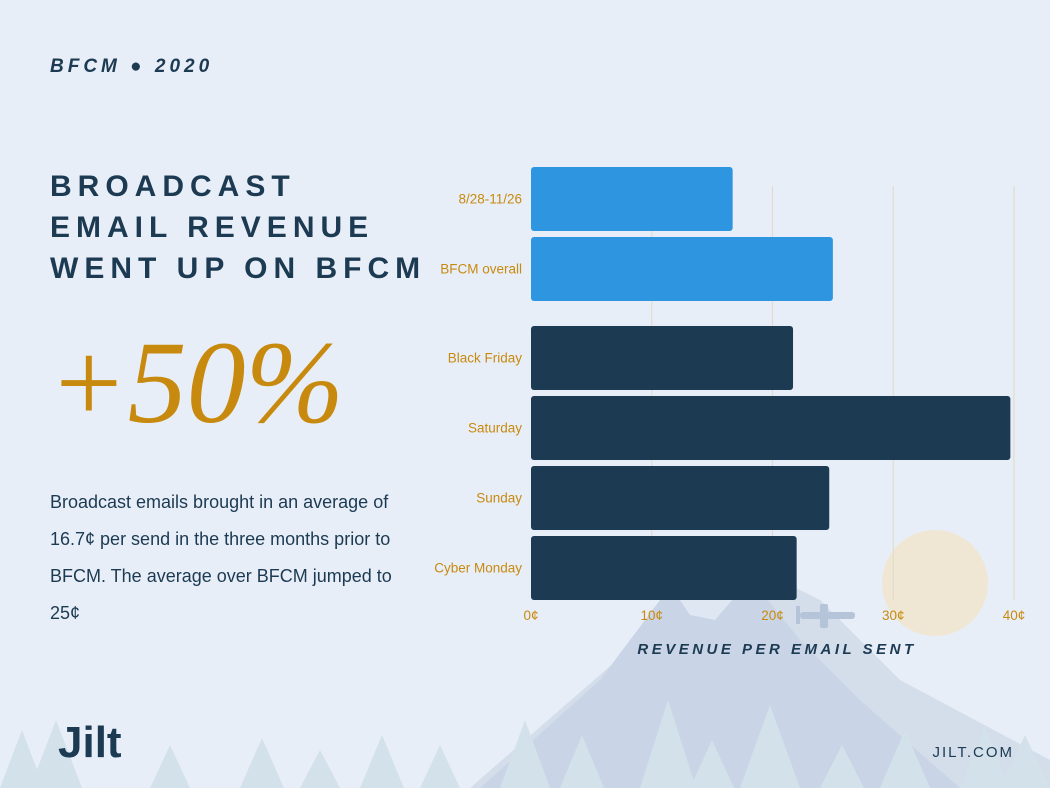 This screenshot has width=1050, height=788. I want to click on category-label-2: Black Friday, so click(485, 358).